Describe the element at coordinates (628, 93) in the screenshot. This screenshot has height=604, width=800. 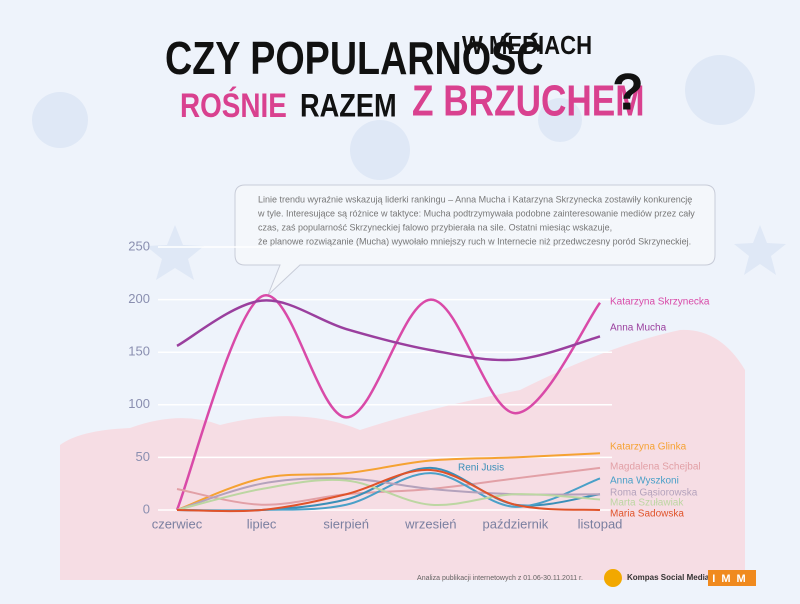
I see `title-text: ?` at that location.